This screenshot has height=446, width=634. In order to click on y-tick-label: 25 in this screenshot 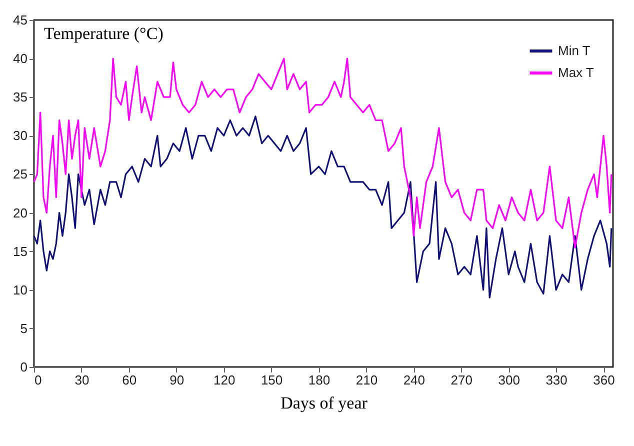, I will do `click(20, 174)`.